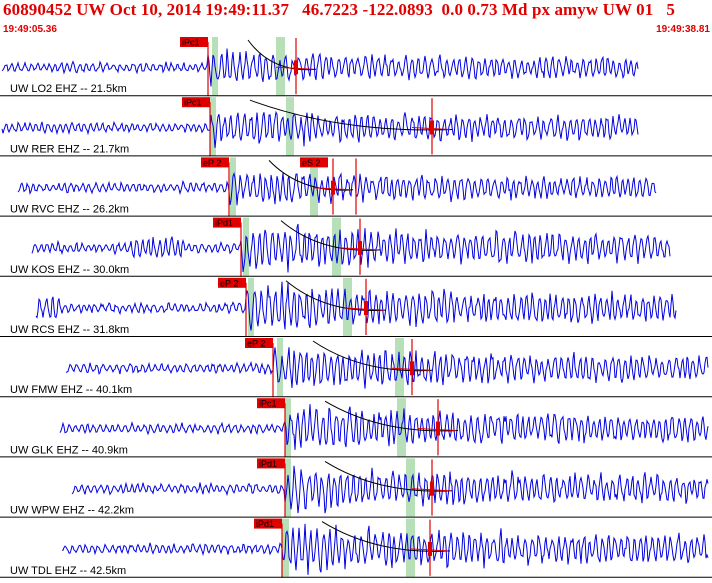  Describe the element at coordinates (69, 210) in the screenshot. I see `station-label: UW RVC EHZ -- 26.2km` at that location.